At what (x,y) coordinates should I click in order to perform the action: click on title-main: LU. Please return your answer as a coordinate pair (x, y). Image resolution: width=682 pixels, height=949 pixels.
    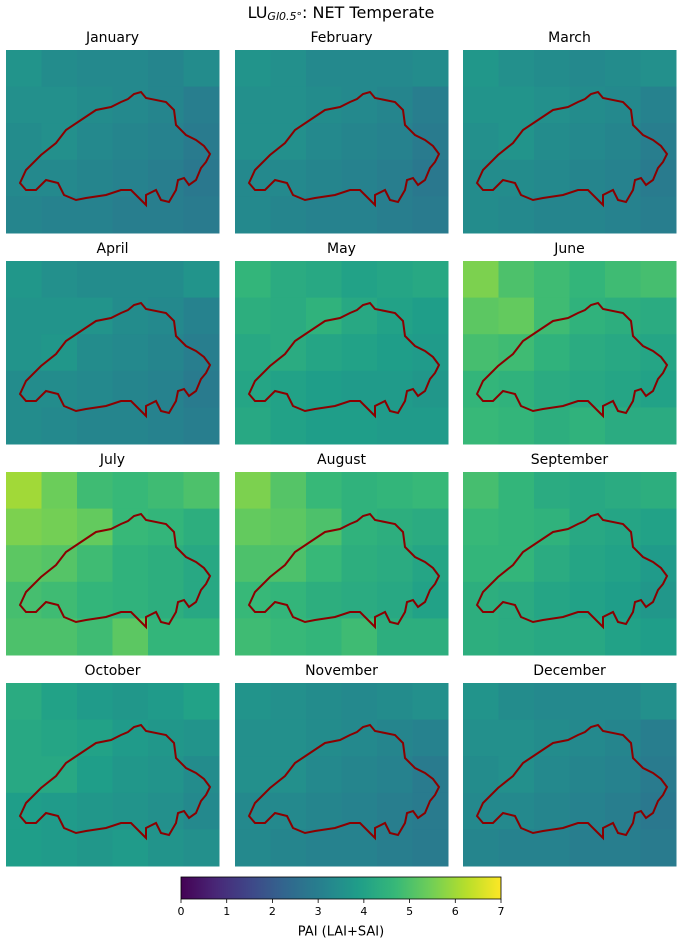
    Looking at the image, I should click on (258, 12).